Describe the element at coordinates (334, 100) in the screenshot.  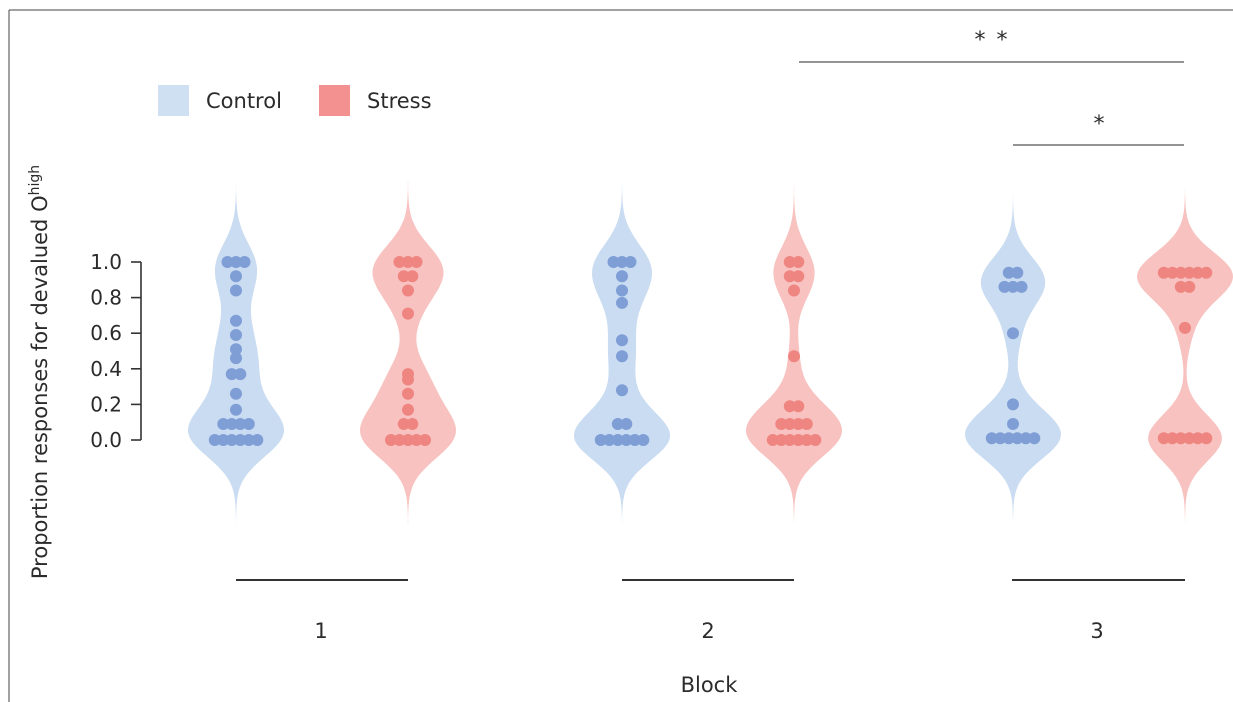
I see `legend-stress-swatch` at that location.